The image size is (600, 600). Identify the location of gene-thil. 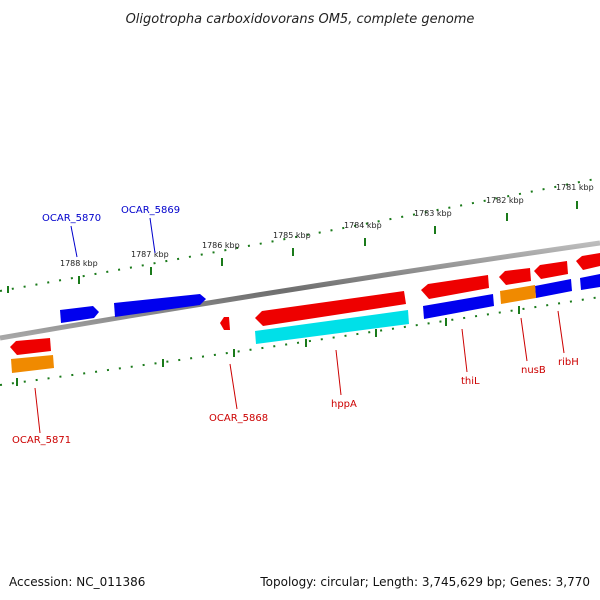
(455, 287).